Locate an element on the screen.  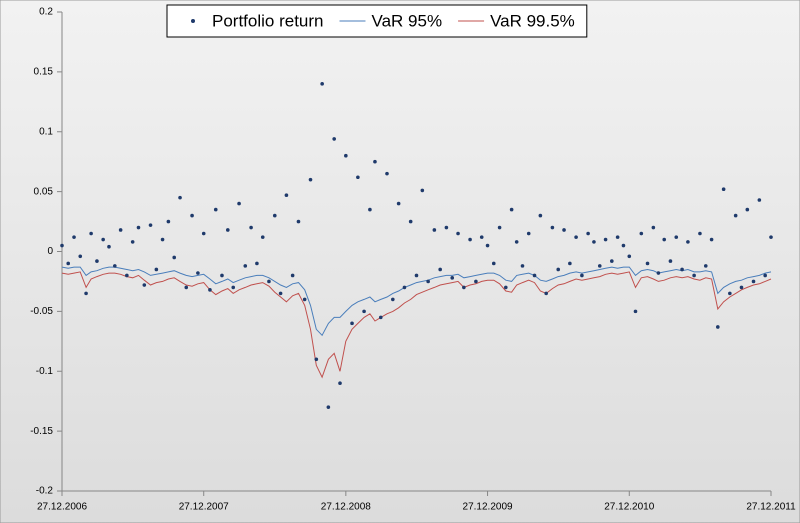
x-tick-label: 27.12.2011 is located at coordinates (771, 507).